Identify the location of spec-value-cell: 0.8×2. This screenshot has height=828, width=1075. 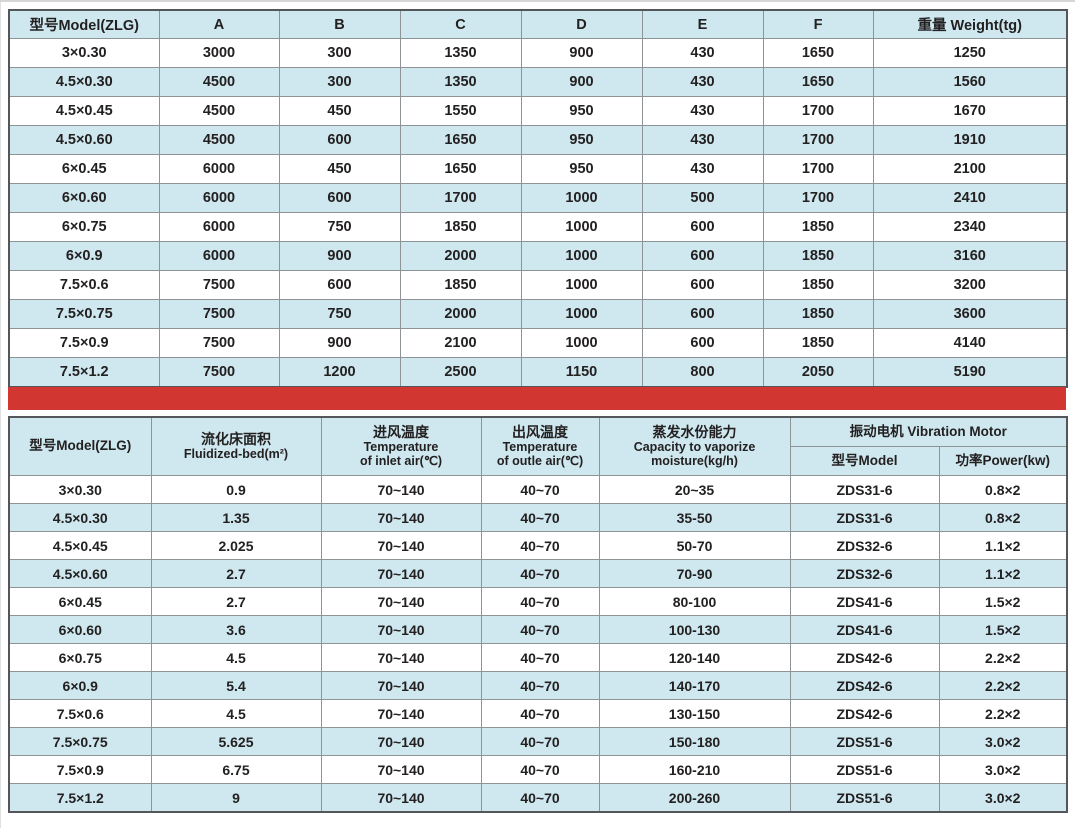
(1003, 489).